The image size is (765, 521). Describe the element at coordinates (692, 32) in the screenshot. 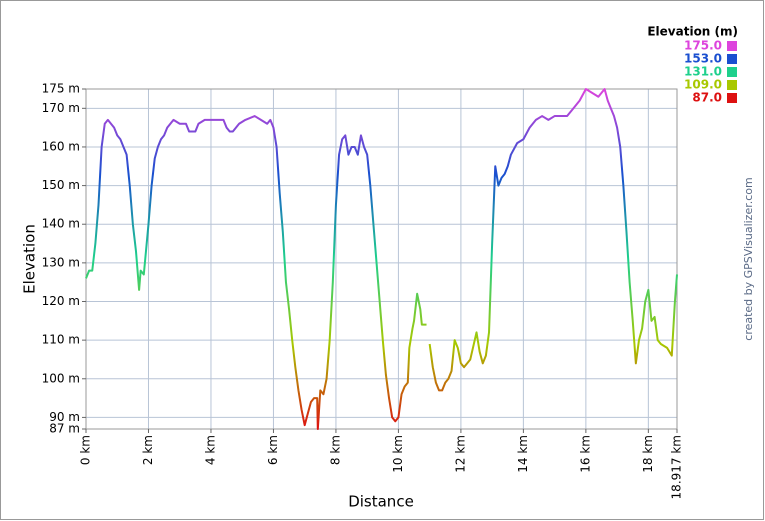

I see `legend-title: Elevation (m)` at that location.